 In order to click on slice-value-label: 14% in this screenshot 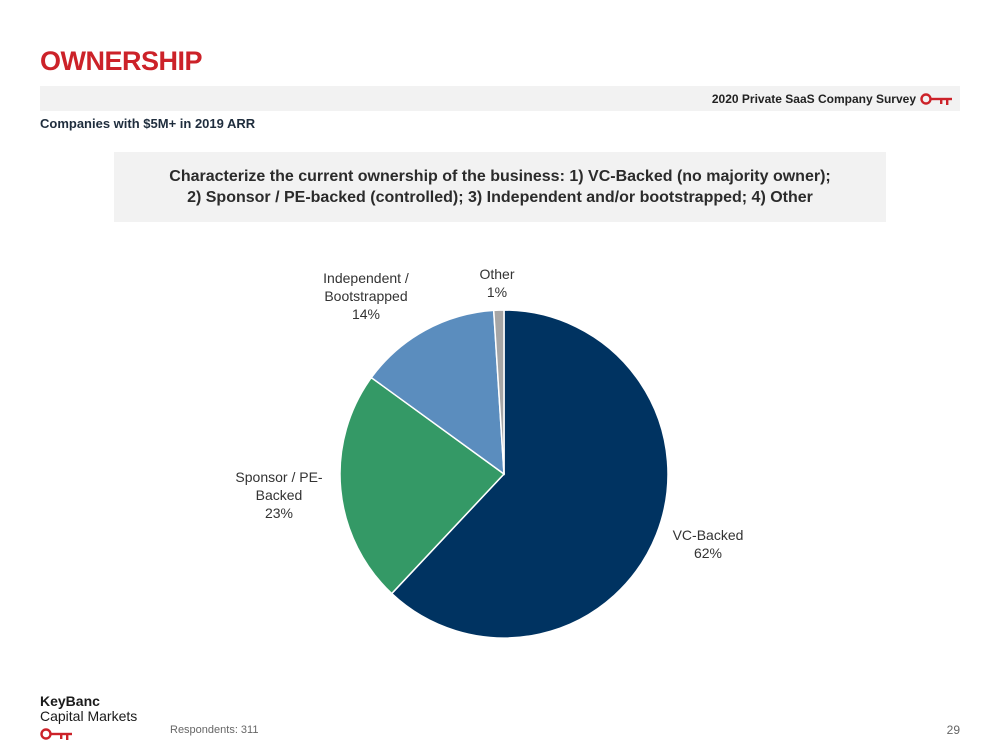, I will do `click(366, 314)`.